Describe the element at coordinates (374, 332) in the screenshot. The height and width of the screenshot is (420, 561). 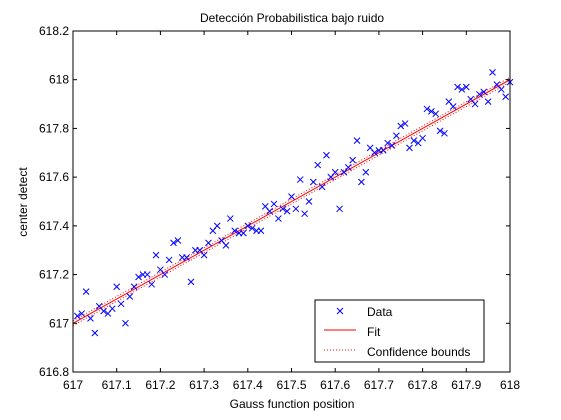
I see `legend-label-fit: Fit` at that location.